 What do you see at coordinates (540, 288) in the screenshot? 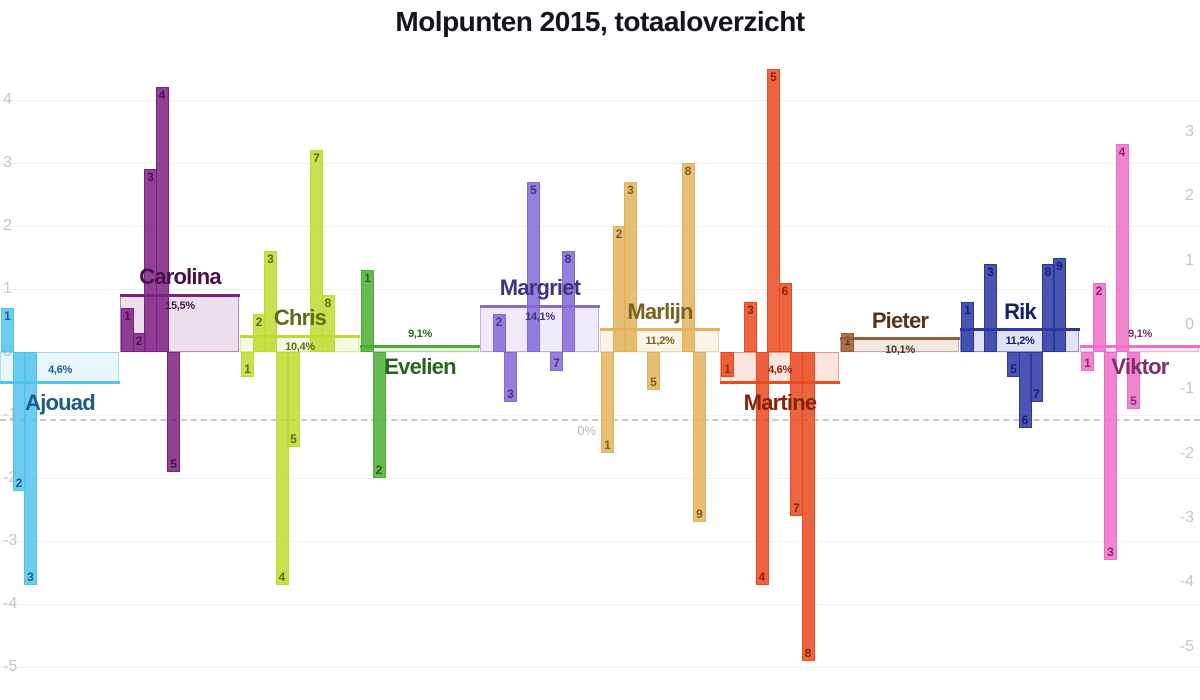
I see `person-name: Margriet` at bounding box center [540, 288].